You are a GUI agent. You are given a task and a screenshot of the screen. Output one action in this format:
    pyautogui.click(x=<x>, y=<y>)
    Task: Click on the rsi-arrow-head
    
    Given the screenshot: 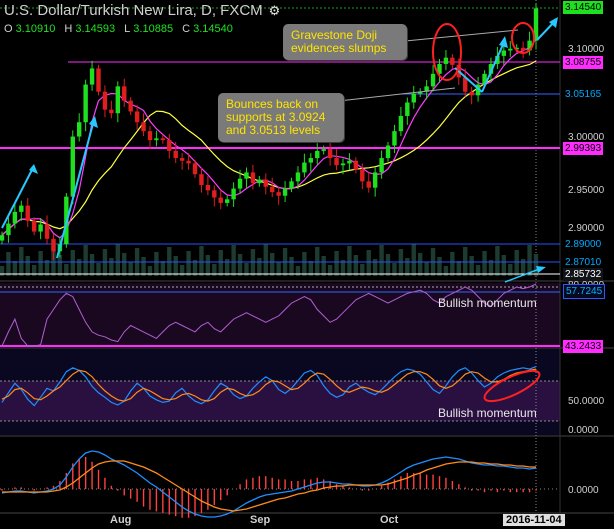 What is the action you would take?
    pyautogui.click(x=541, y=269)
    